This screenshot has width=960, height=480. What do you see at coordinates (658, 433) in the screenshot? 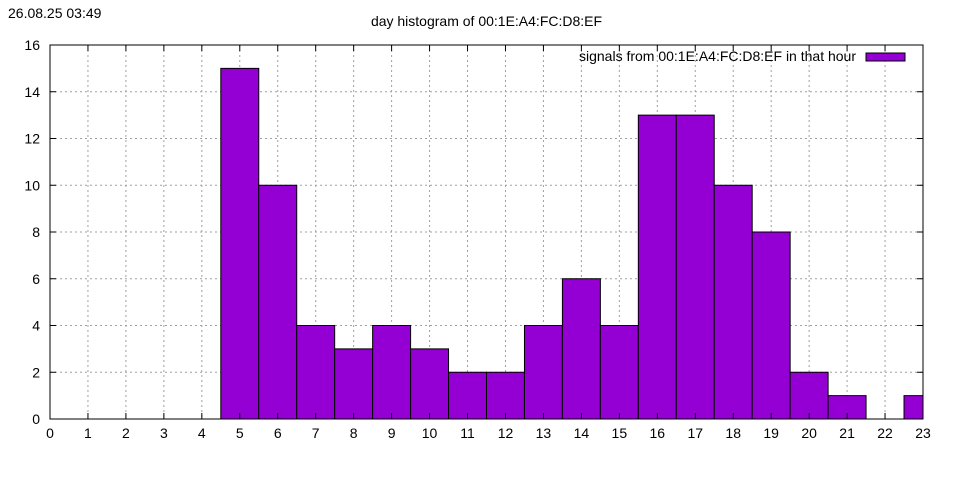
I see `x-tick-label: 16` at bounding box center [658, 433].